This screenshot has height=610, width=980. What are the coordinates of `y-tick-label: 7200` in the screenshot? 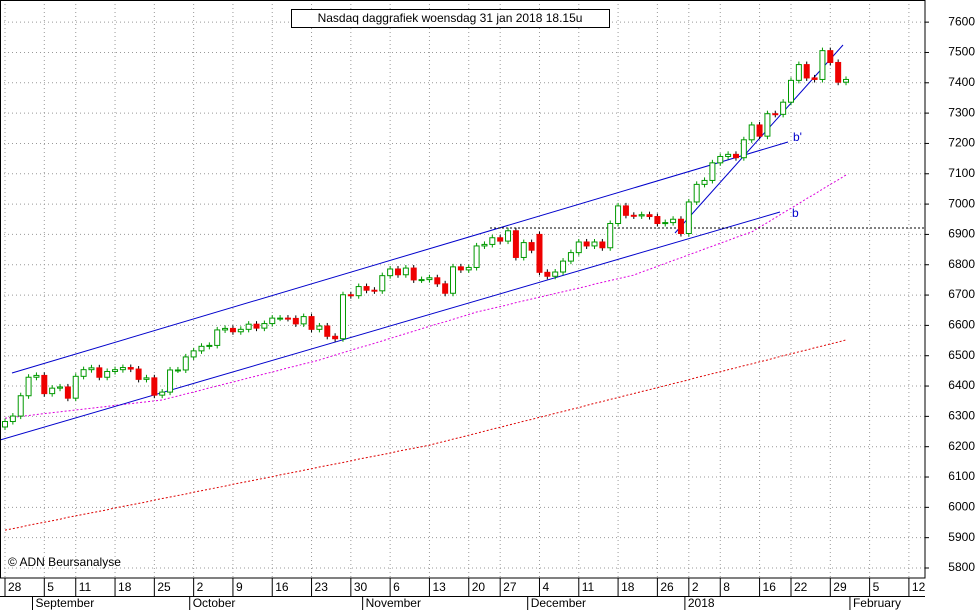 It's located at (961, 143).